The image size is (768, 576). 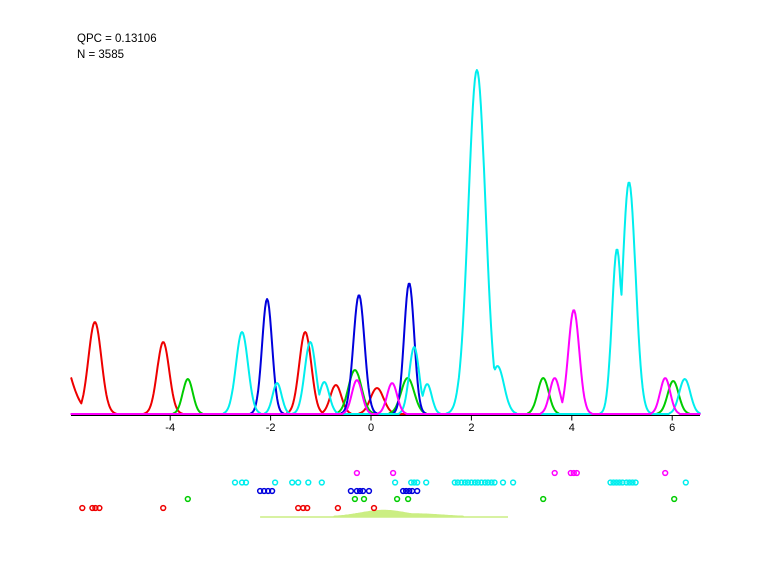 What do you see at coordinates (117, 39) in the screenshot?
I see `qpc-value-text: QPC = 0.13106` at bounding box center [117, 39].